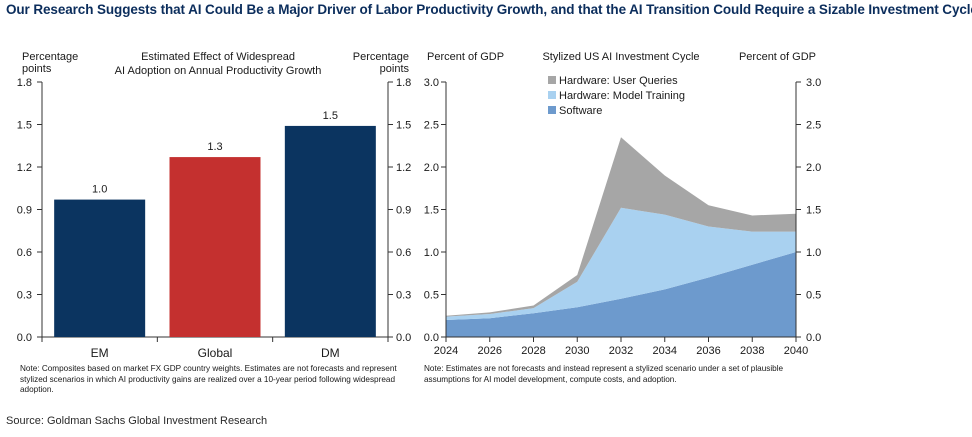 The width and height of the screenshot is (972, 437). What do you see at coordinates (330, 116) in the screenshot?
I see `bar-data-label: 1.5` at bounding box center [330, 116].